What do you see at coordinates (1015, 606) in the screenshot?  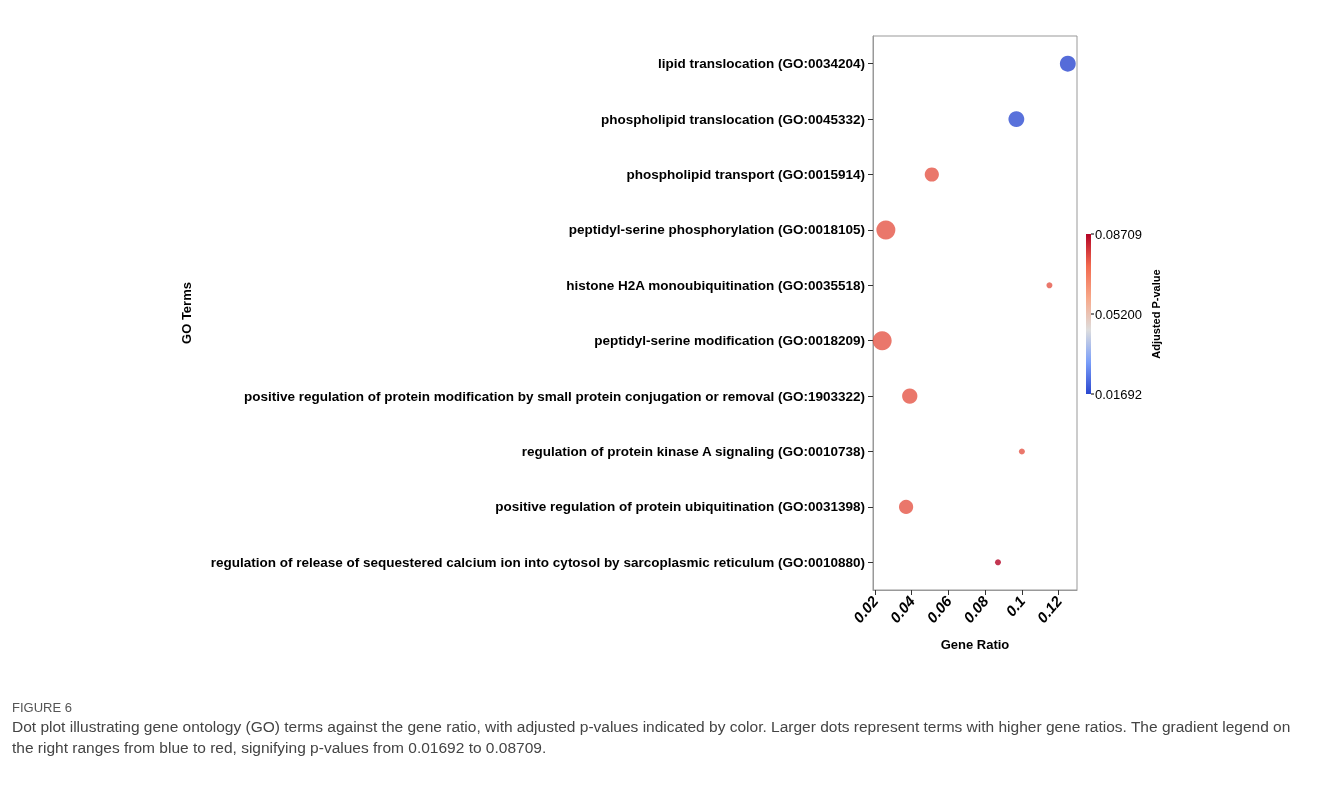 I see `x-tick-label: 0.1` at bounding box center [1015, 606].